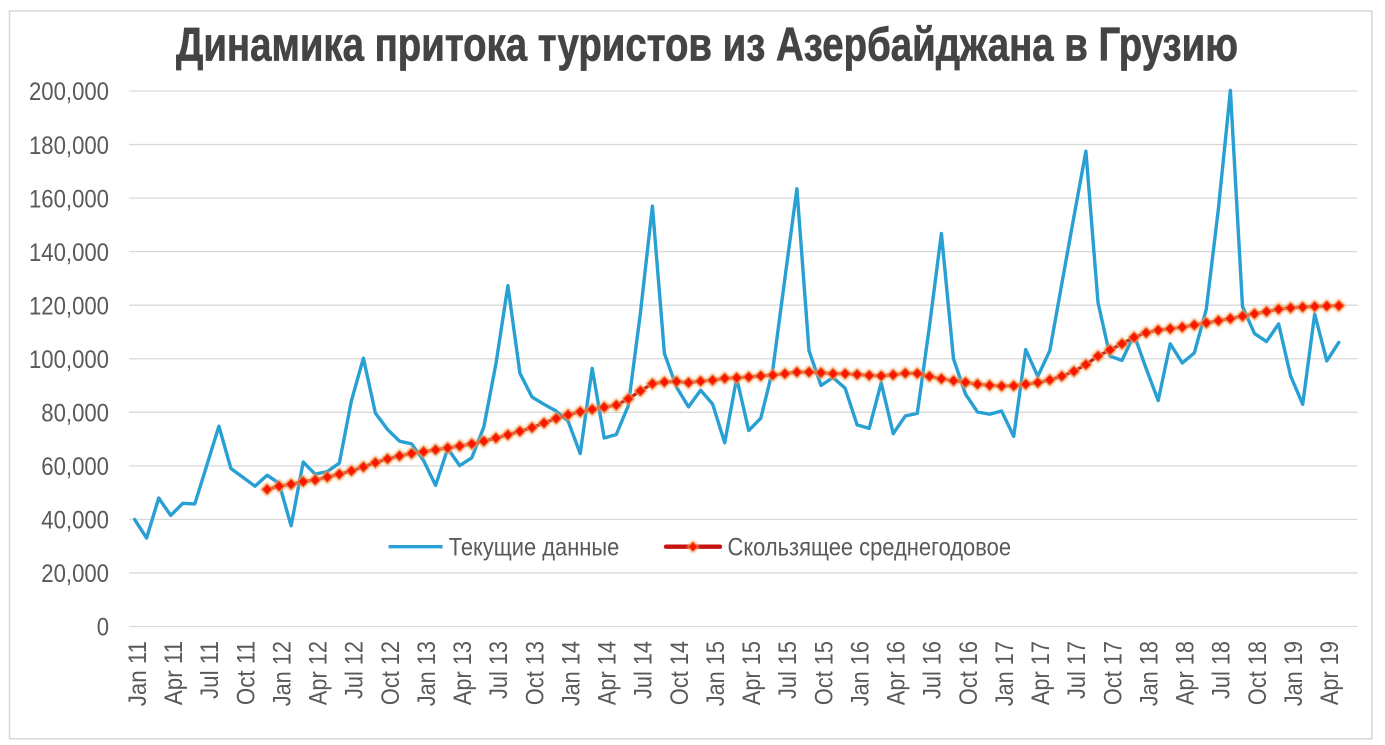  Describe the element at coordinates (1077, 670) in the screenshot. I see `svg-text: Jul 17` at that location.